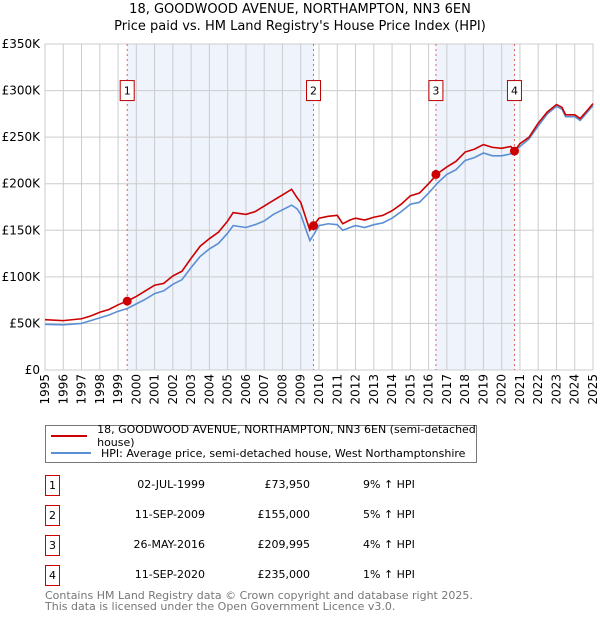  What do you see at coordinates (389, 544) in the screenshot?
I see `transaction-hpi-diff: 4% ↑ HPI` at bounding box center [389, 544].